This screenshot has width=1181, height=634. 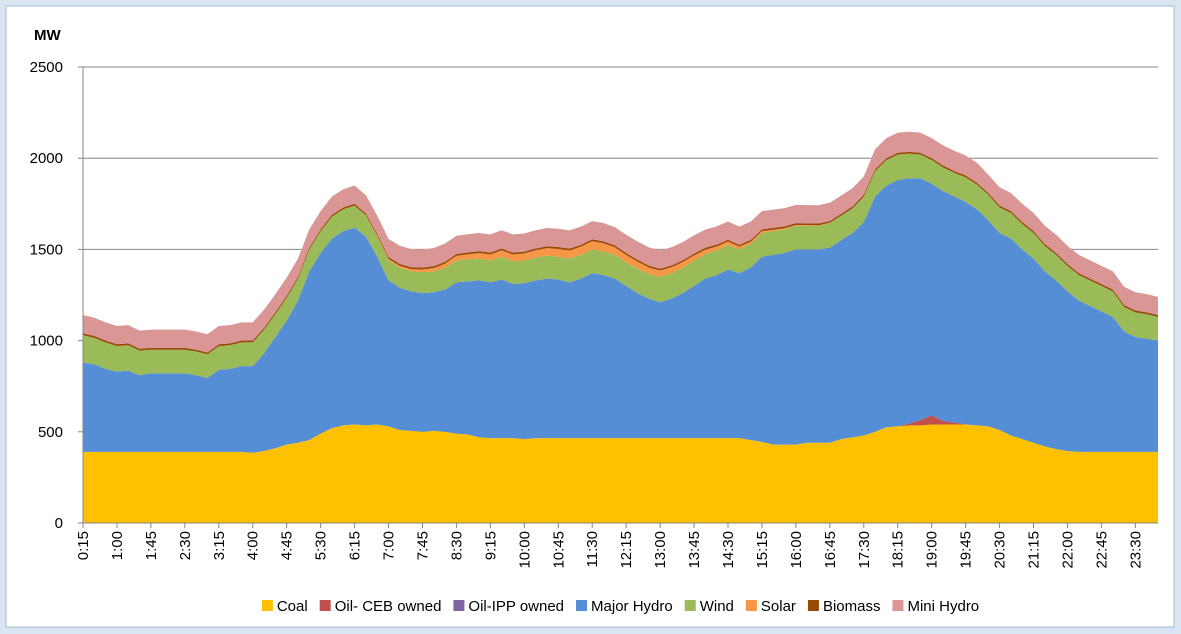 What do you see at coordinates (185, 545) in the screenshot?
I see `x-tick-label: 2:30` at bounding box center [185, 545].